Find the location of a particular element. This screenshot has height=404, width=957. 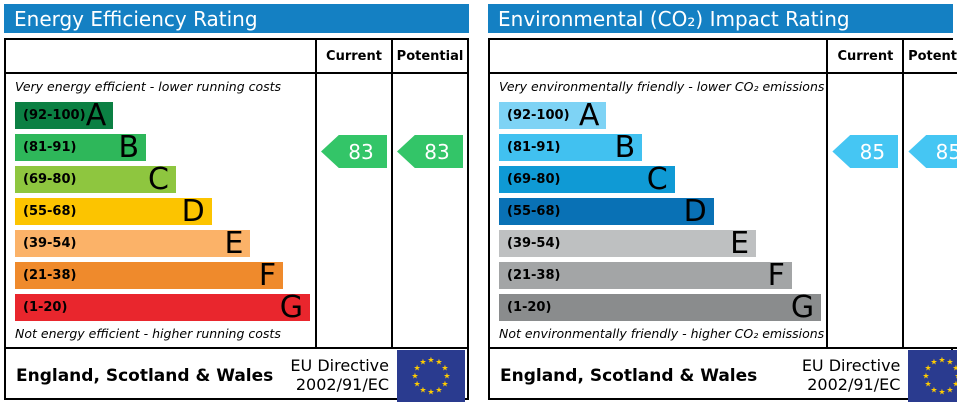

co2-panel-title: Environmental (CO₂) Impact Rating is located at coordinates (720, 18).